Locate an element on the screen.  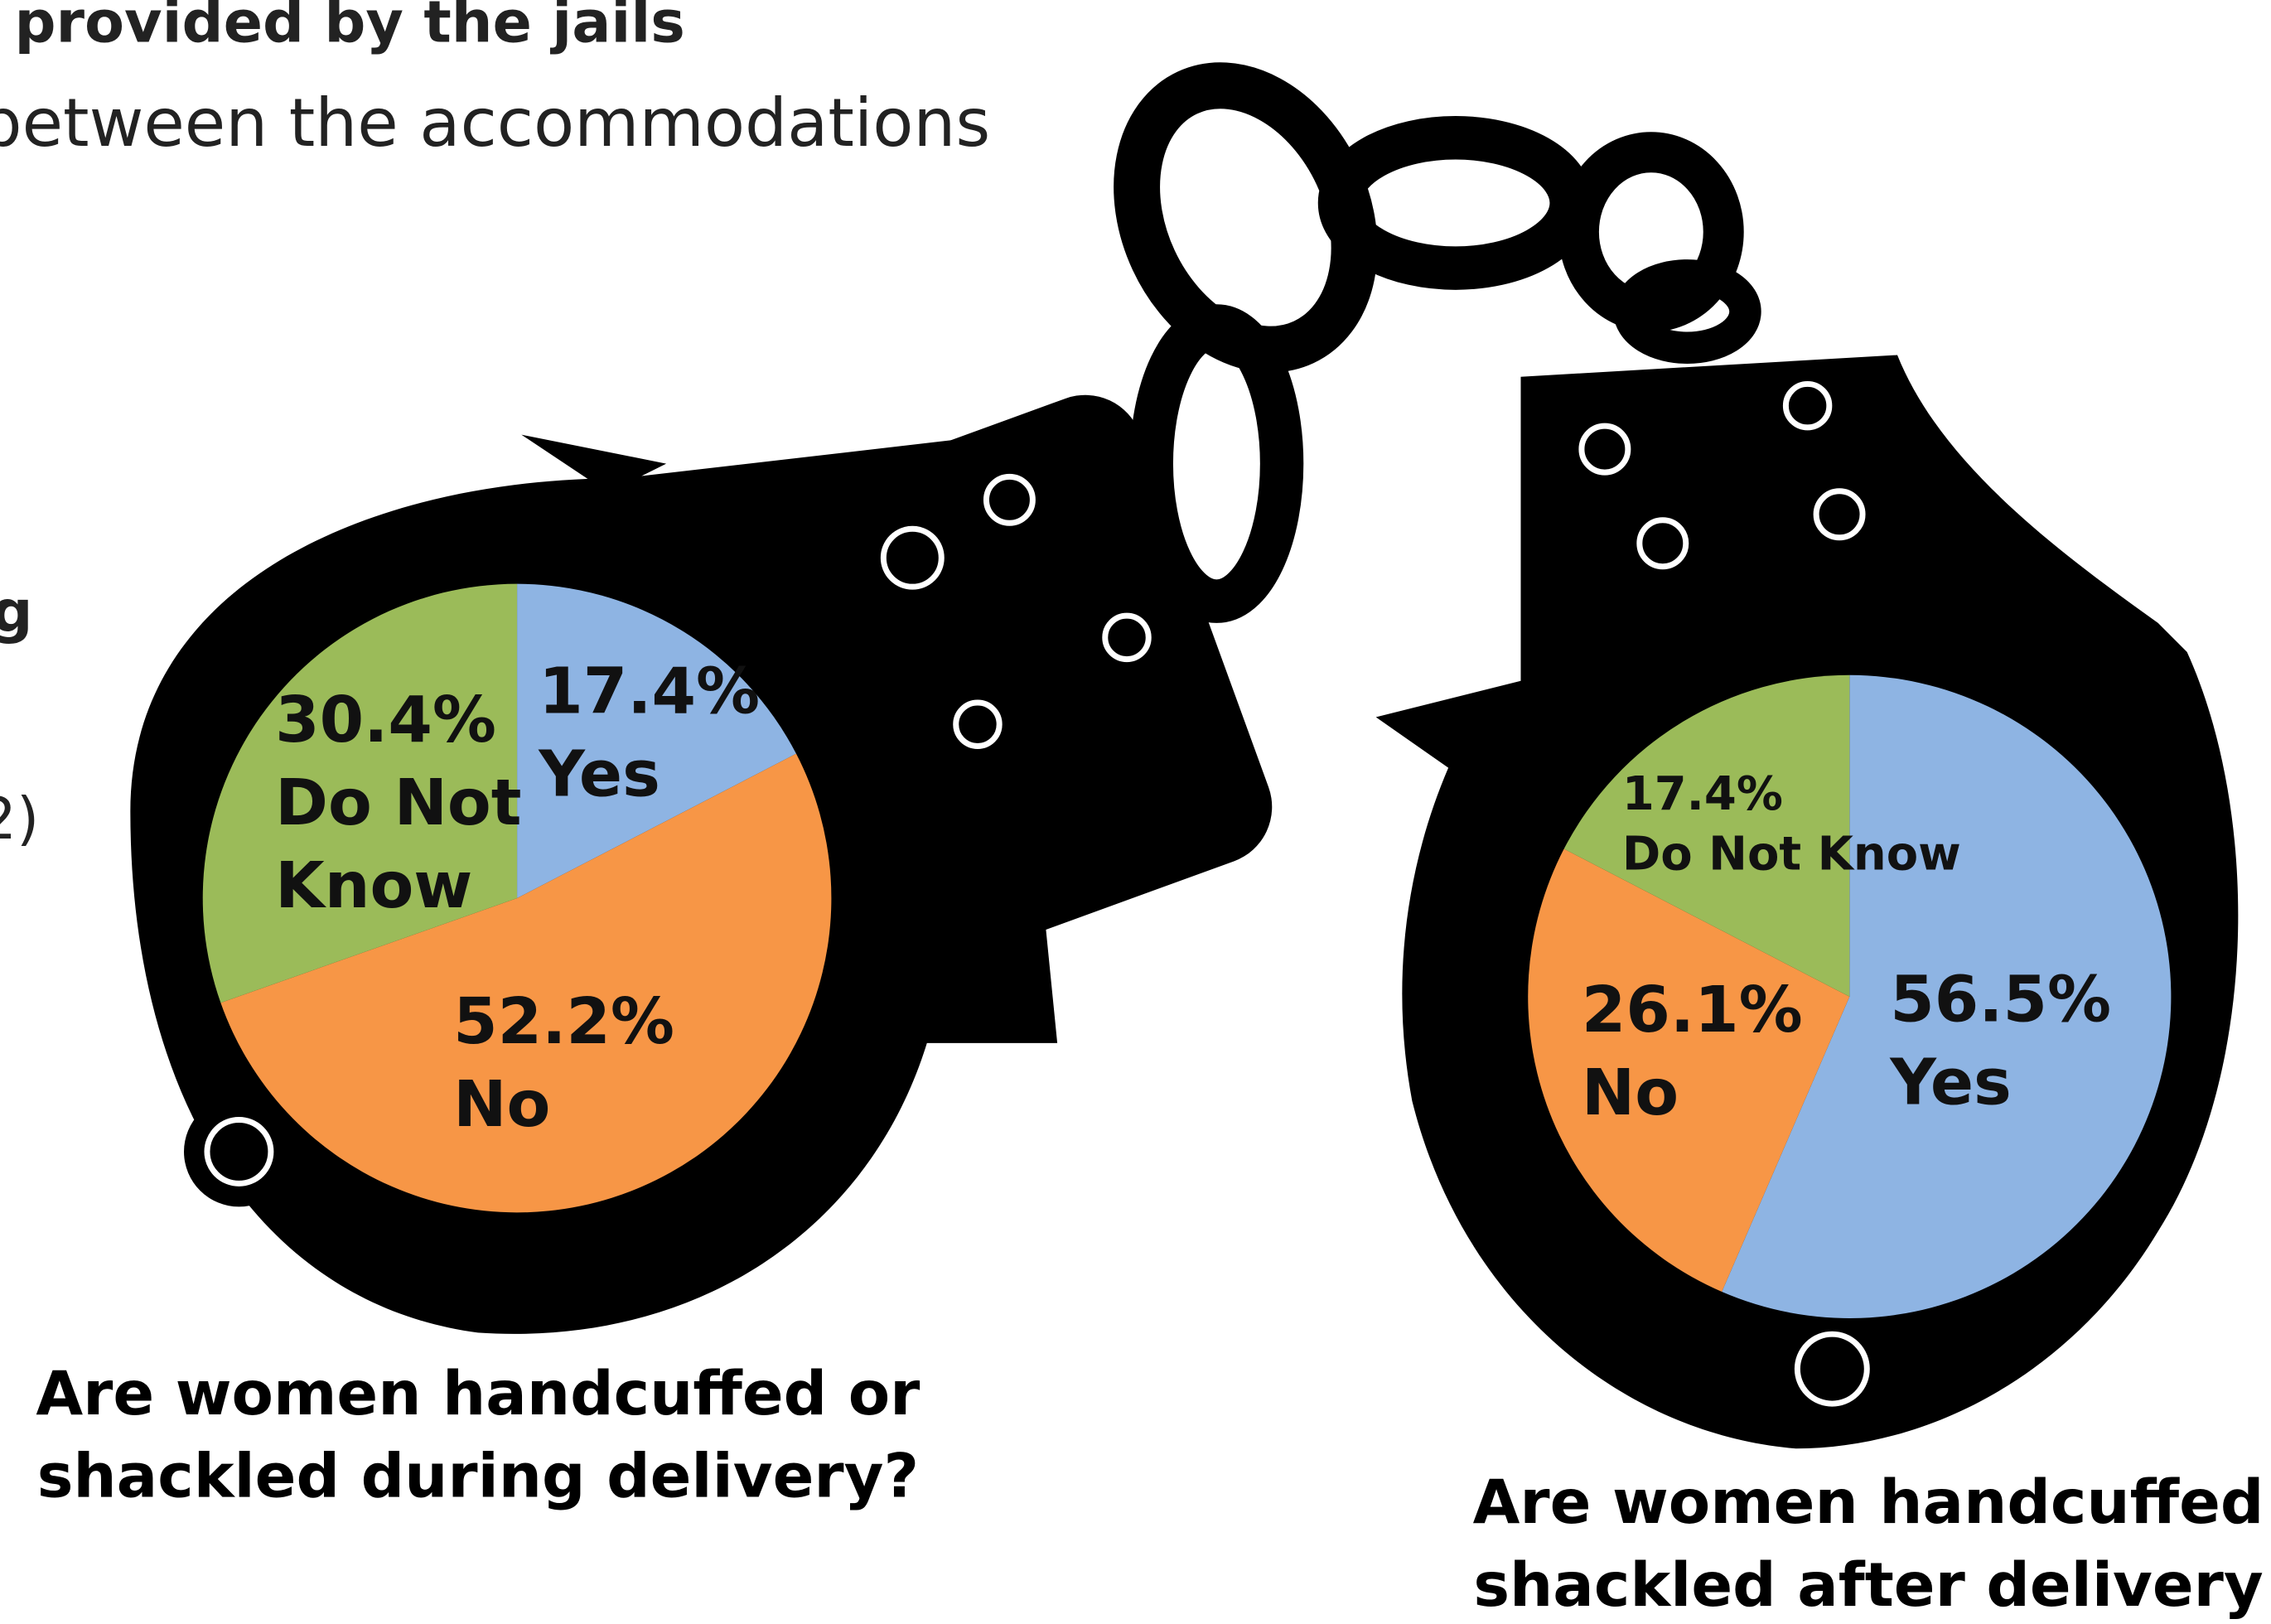
slide-text: provided by the jails is located at coordinates (349, 28).